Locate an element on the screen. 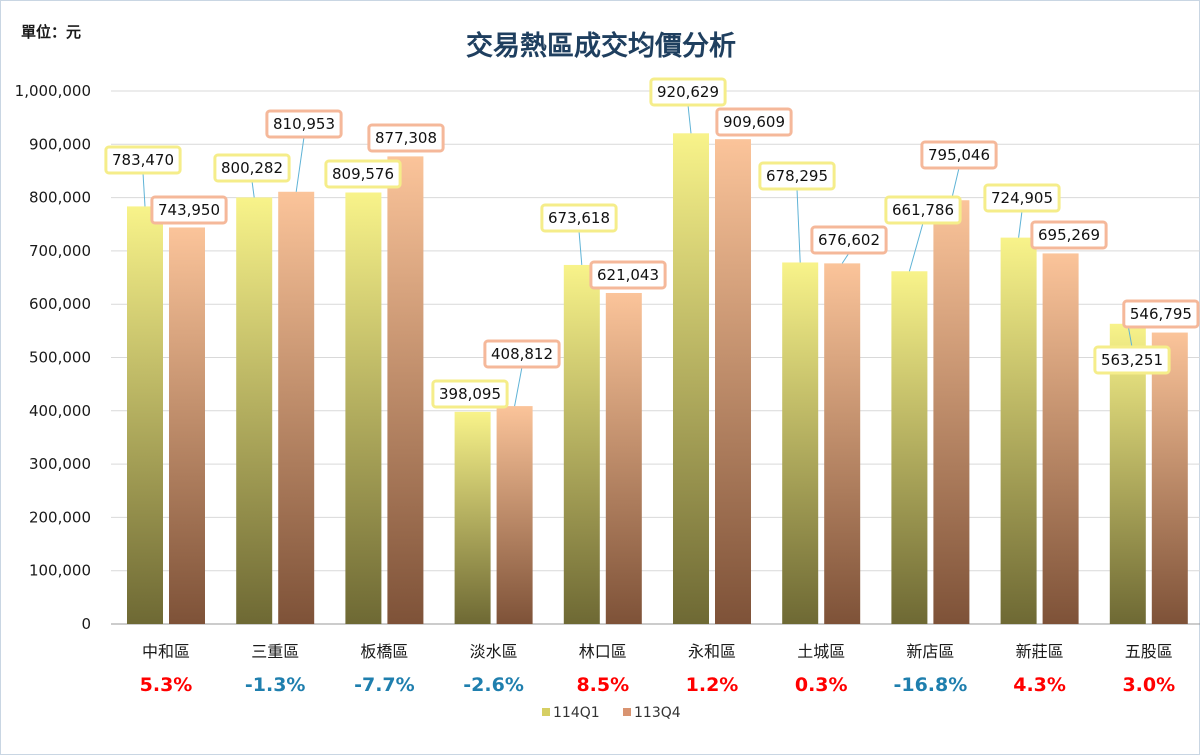 The width and height of the screenshot is (1200, 756). data-label: 695,269 is located at coordinates (1069, 235).